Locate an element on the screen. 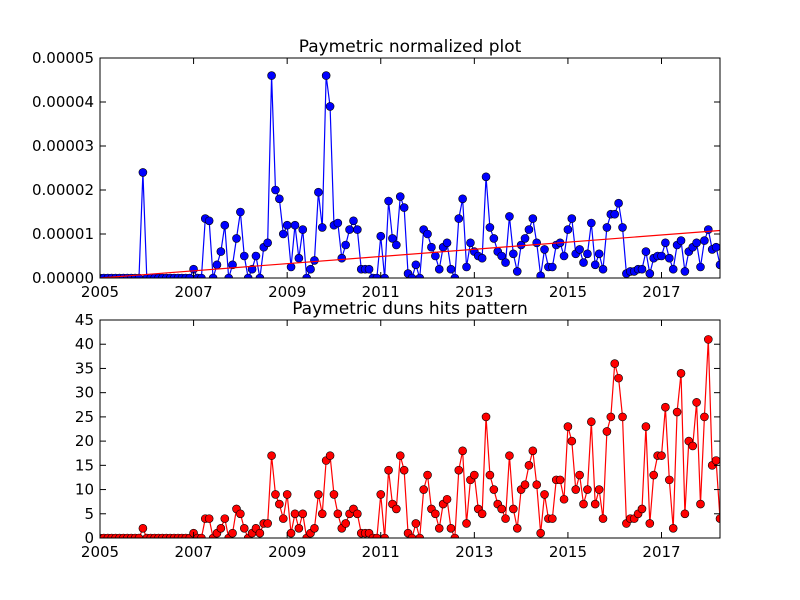 The width and height of the screenshot is (800, 600). chart-title: Paymetric normalized plot is located at coordinates (410, 47).